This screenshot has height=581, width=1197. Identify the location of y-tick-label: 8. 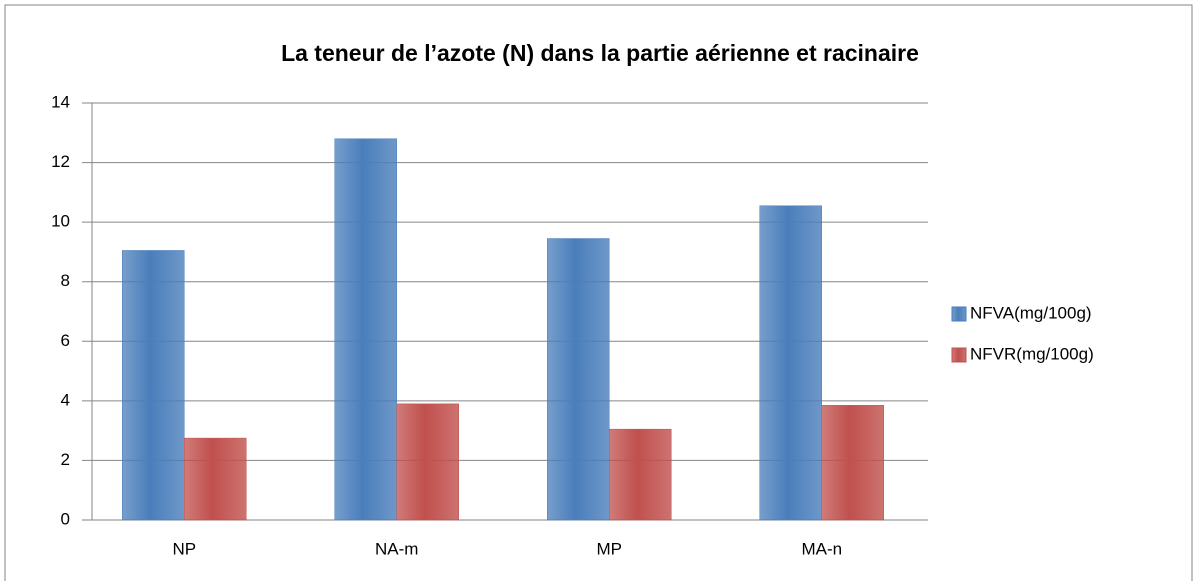
(65, 280).